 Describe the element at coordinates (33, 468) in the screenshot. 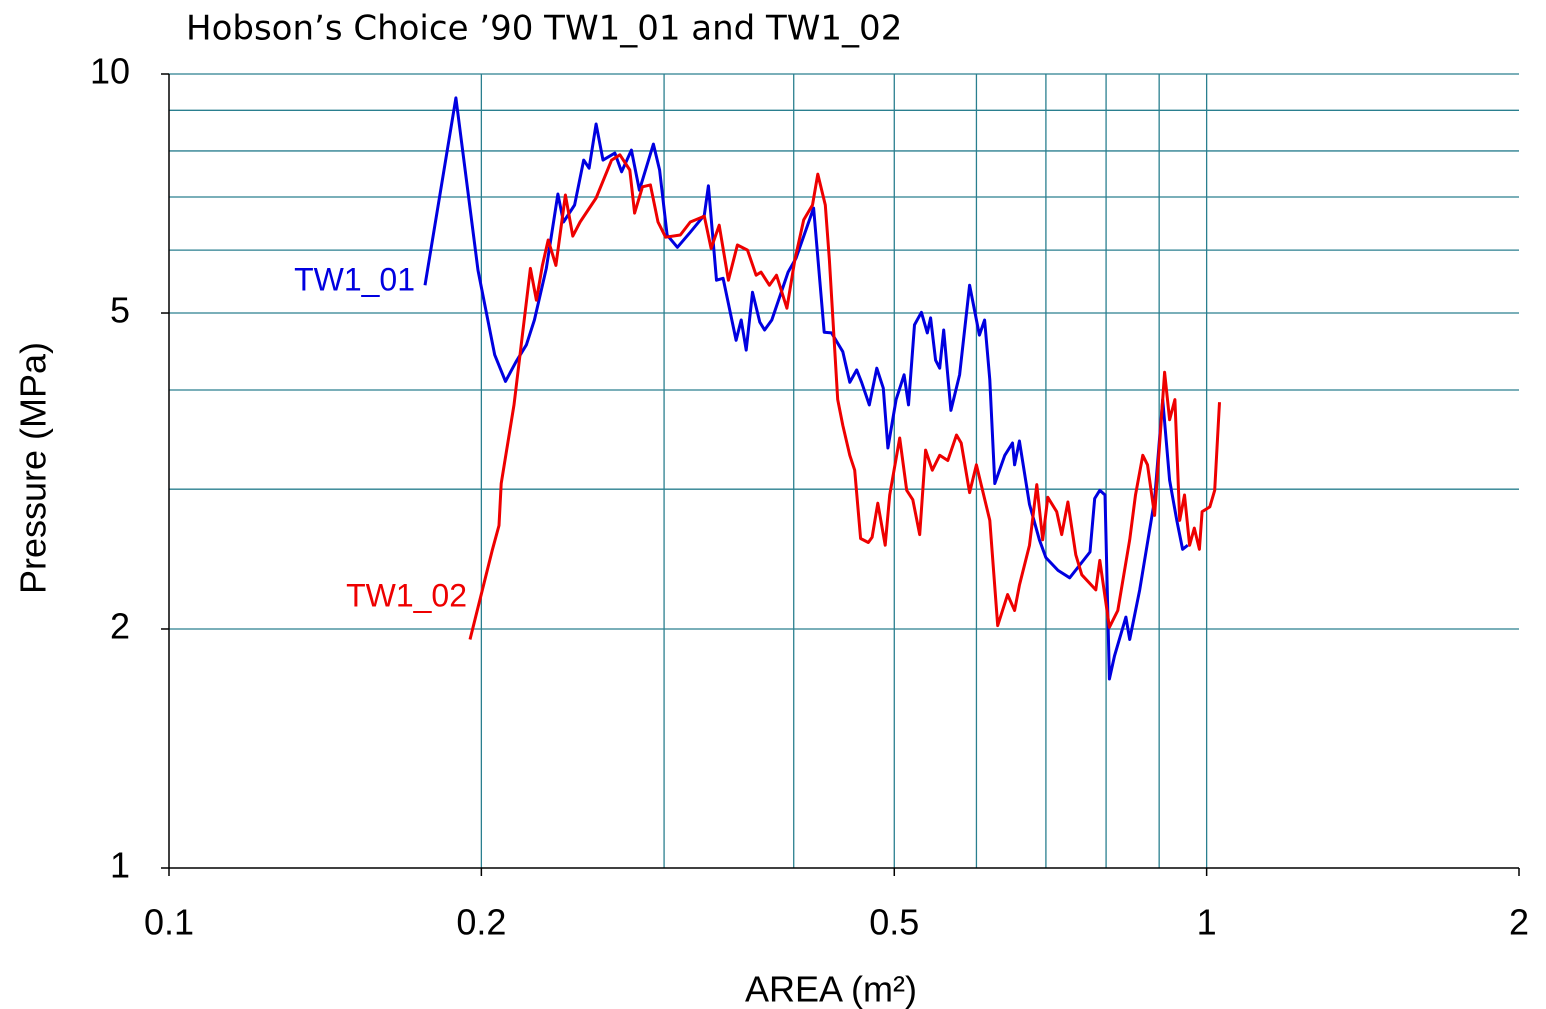

I see `y-axis-label: Pressure (MPa)` at that location.